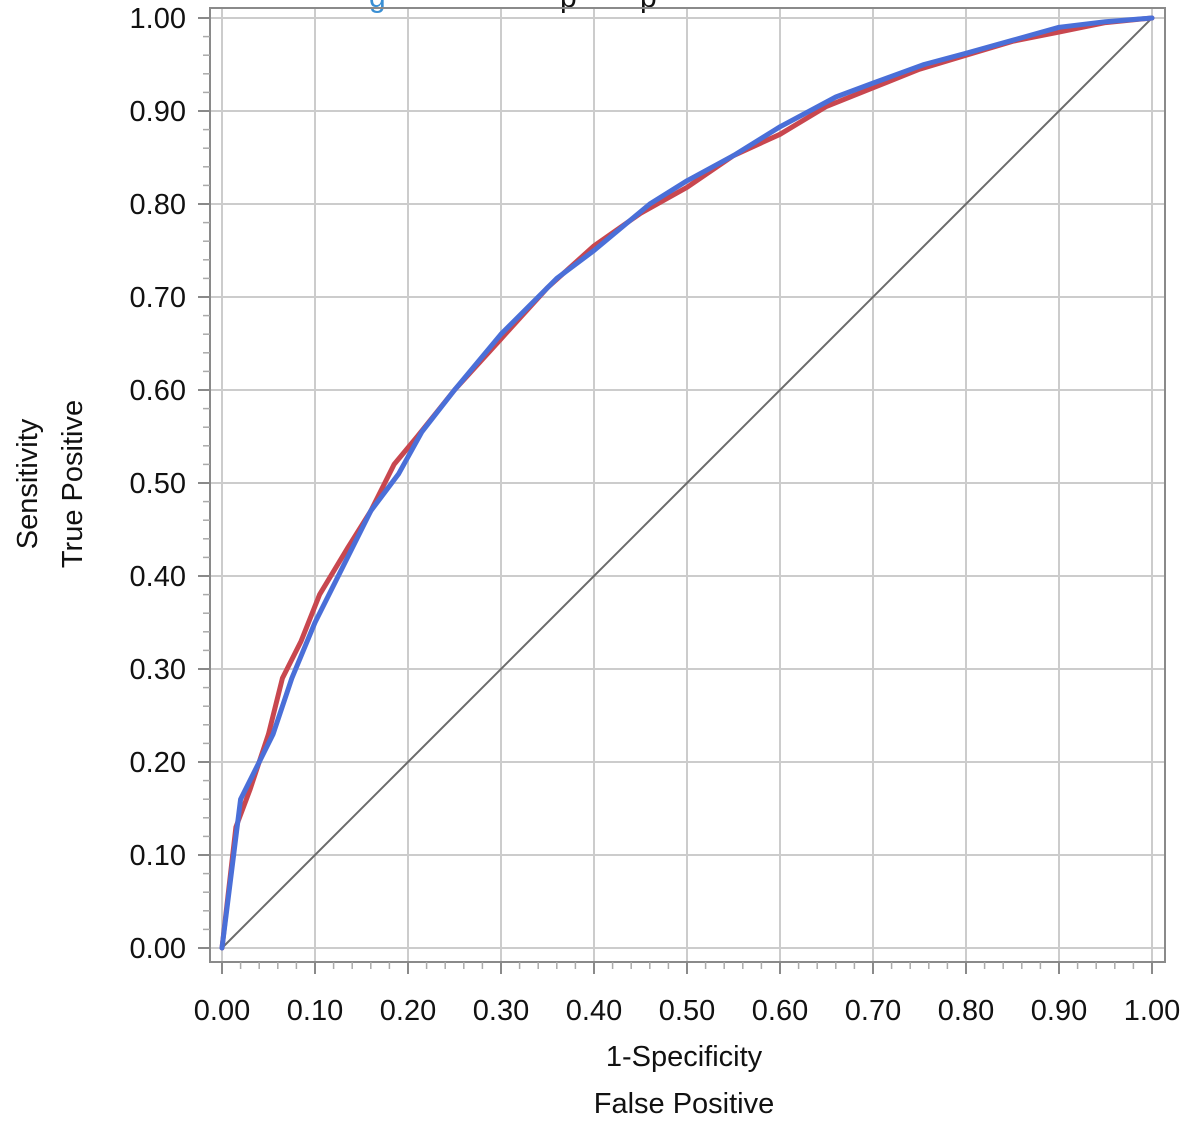 Image resolution: width=1200 pixels, height=1126 pixels. I want to click on y-tick-label: 0.60, so click(158, 391).